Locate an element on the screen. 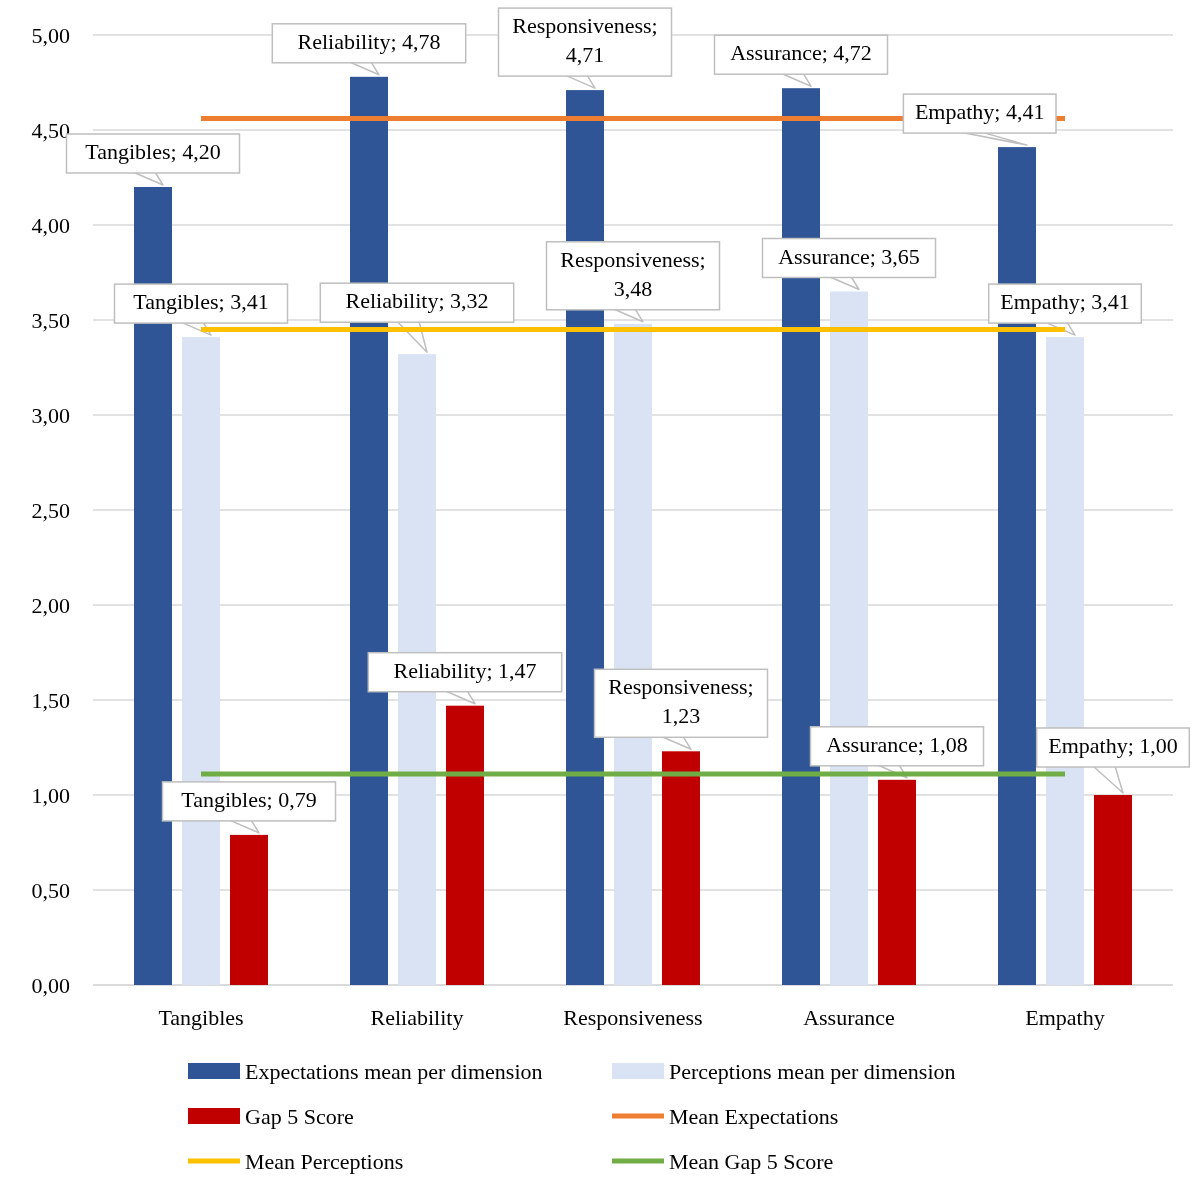 This screenshot has width=1197, height=1189. data-label: Responsiveness; 1,23 is located at coordinates (681, 701).